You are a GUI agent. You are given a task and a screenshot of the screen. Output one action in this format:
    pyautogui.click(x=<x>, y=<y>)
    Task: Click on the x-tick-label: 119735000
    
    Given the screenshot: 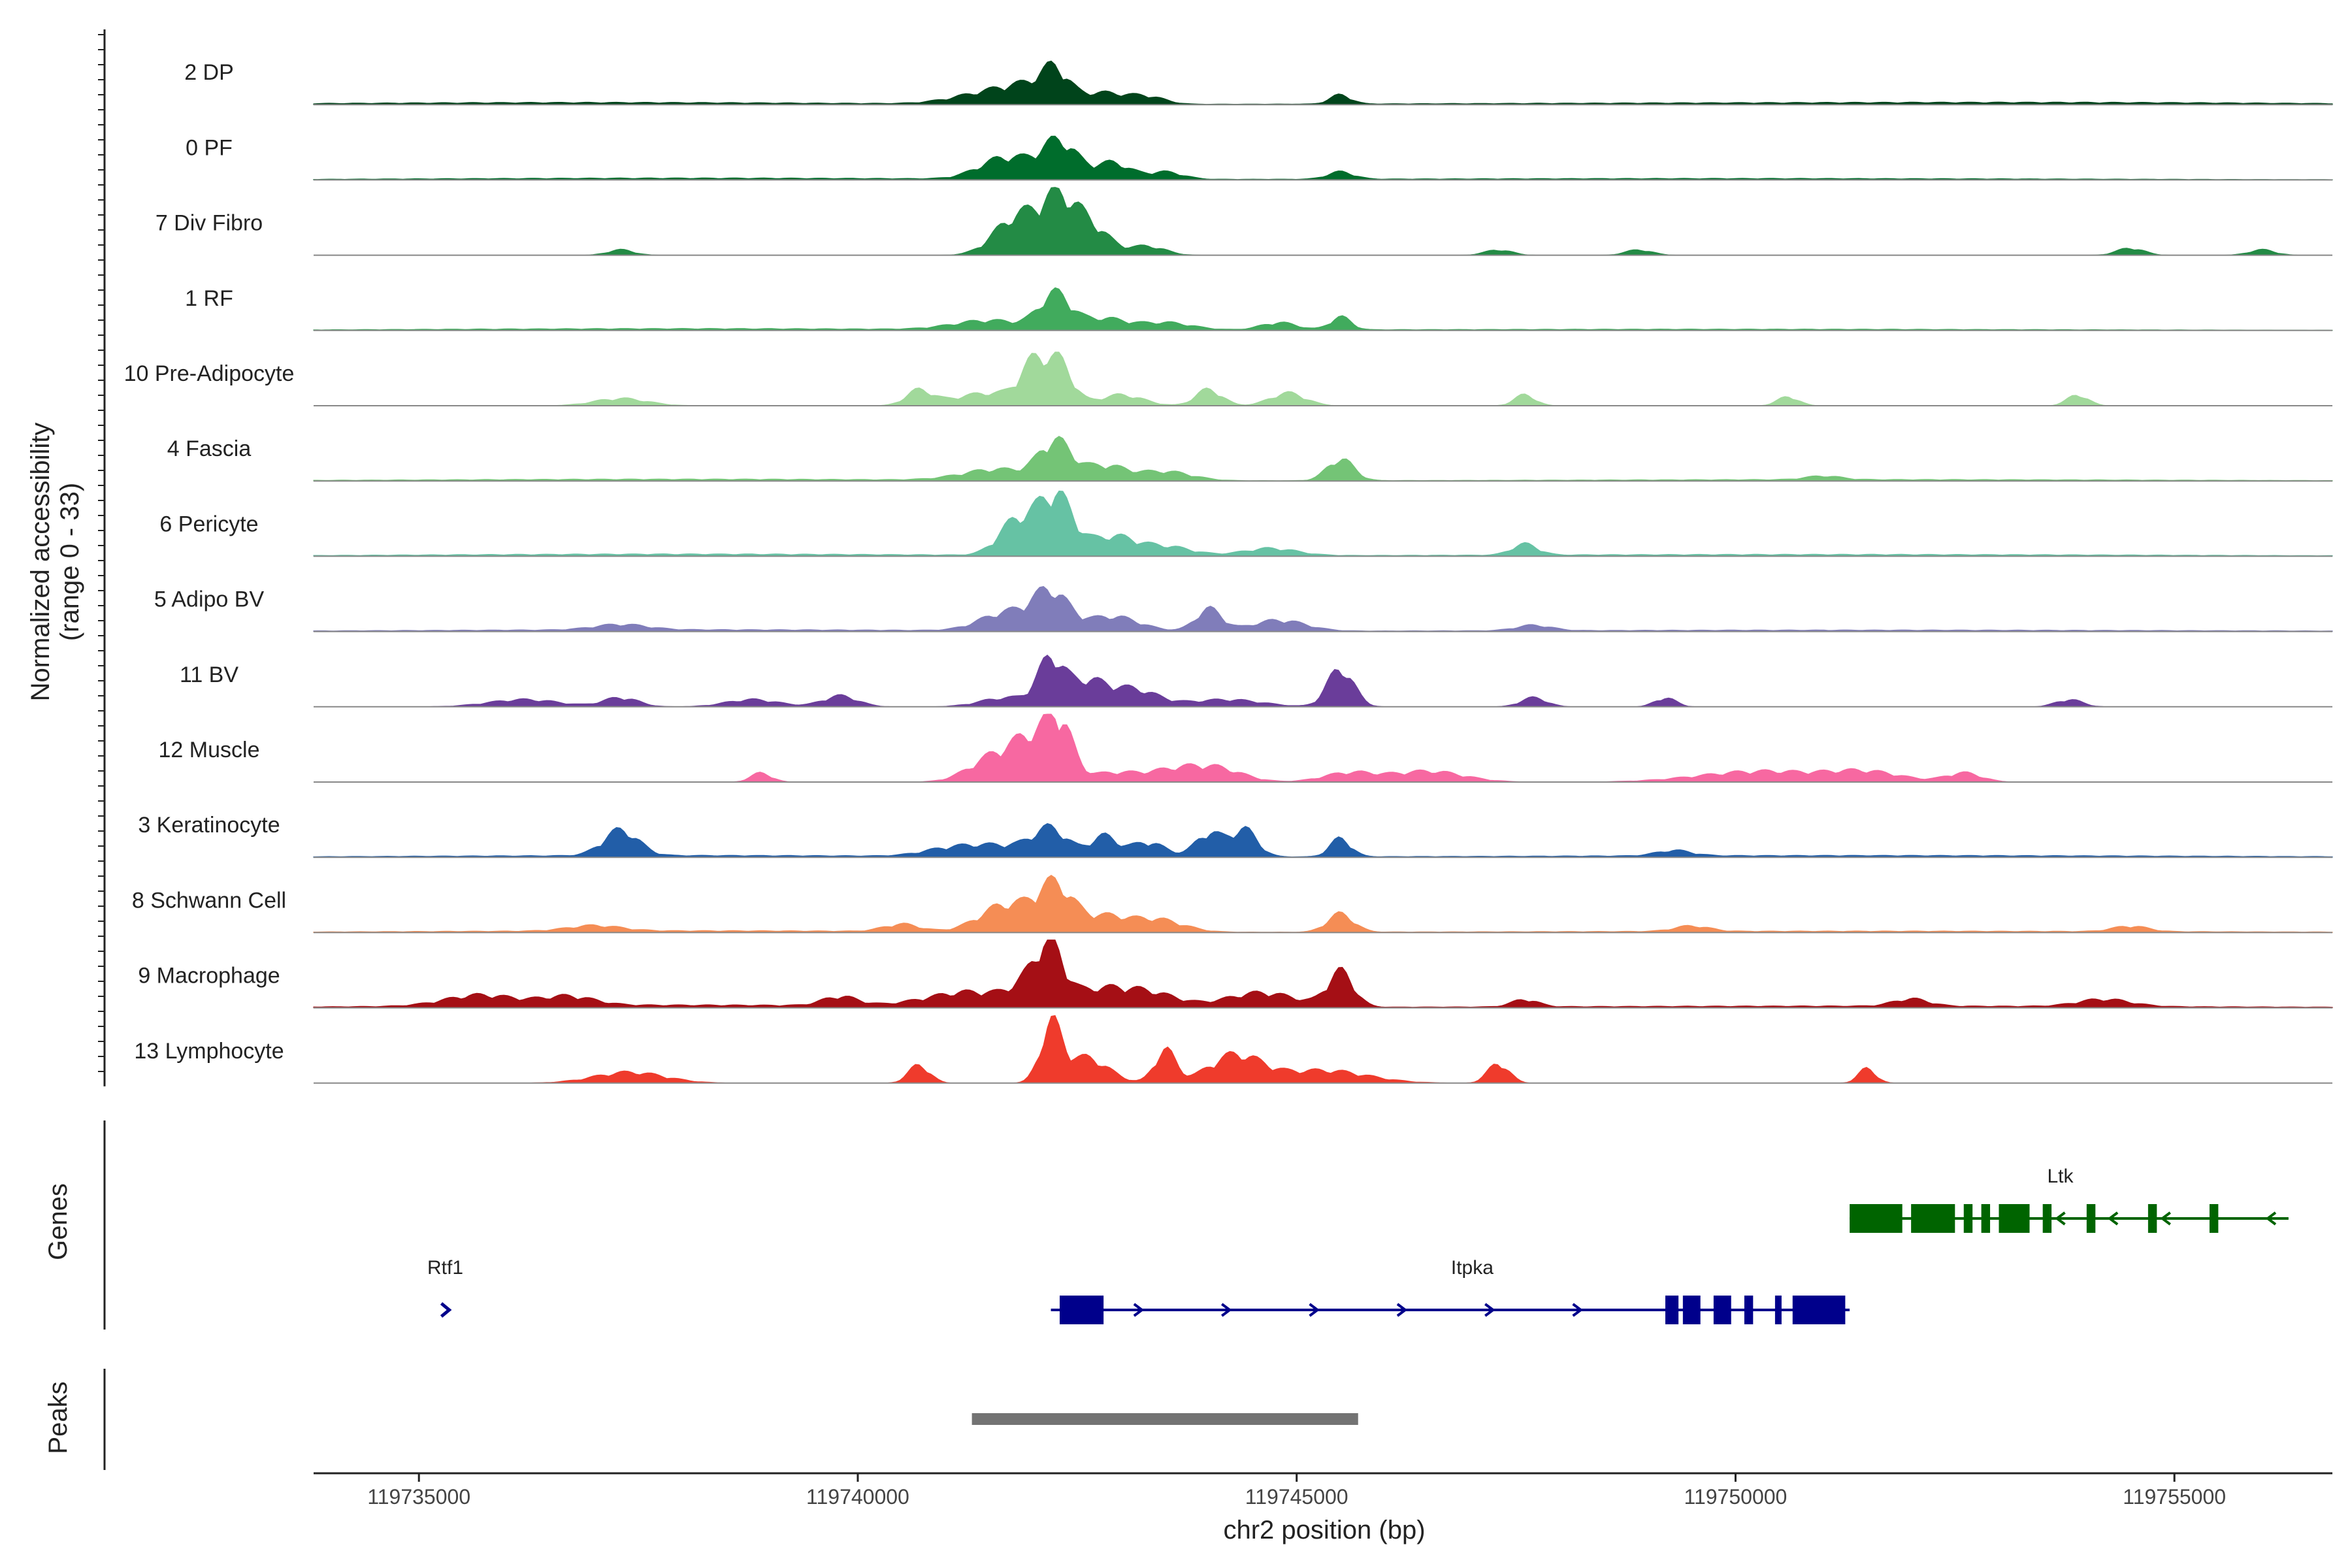 What is the action you would take?
    pyautogui.click(x=418, y=1497)
    